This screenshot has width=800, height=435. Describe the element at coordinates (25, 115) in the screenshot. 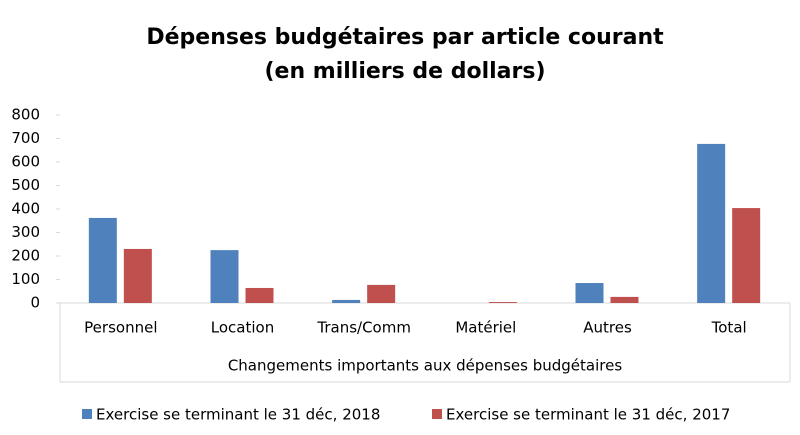

I see `y-tick-label: 800` at that location.